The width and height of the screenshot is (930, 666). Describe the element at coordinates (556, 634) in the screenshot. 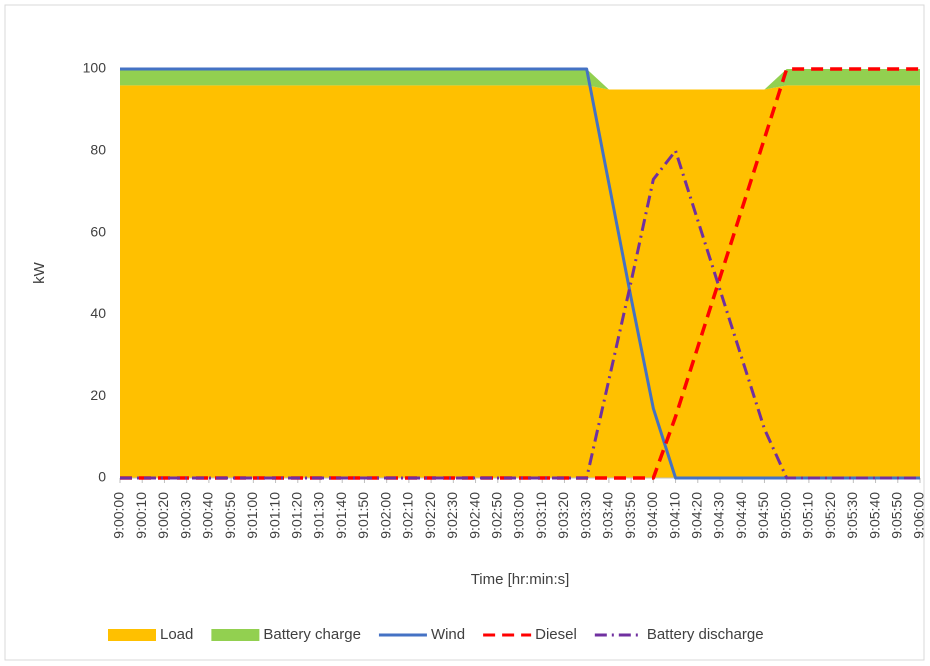

I see `legend-label: Diesel` at that location.